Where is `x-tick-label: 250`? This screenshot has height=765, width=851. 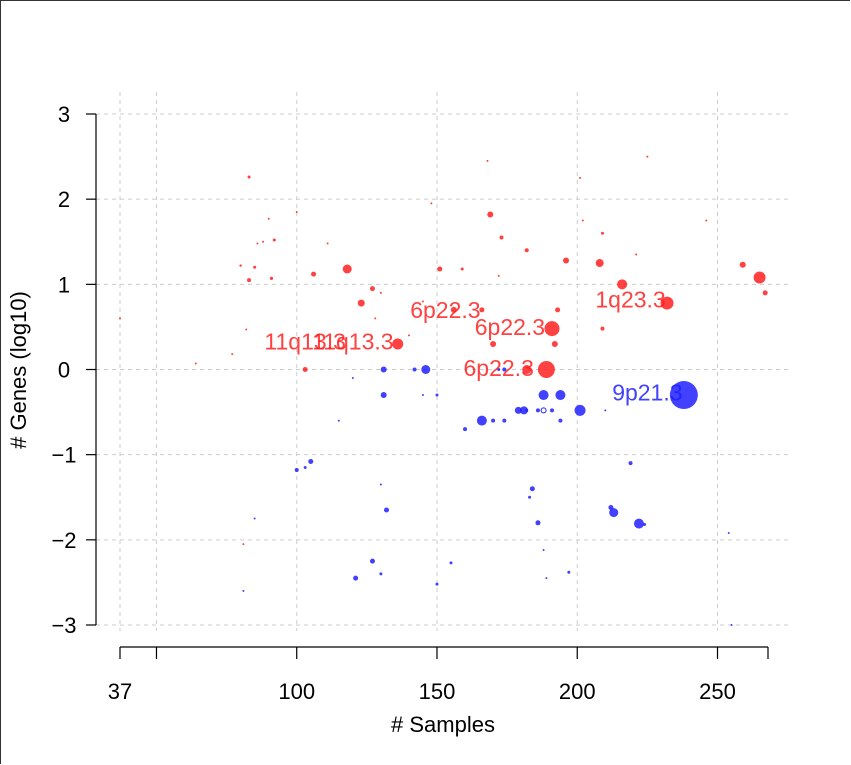
x-tick-label: 250 is located at coordinates (717, 691).